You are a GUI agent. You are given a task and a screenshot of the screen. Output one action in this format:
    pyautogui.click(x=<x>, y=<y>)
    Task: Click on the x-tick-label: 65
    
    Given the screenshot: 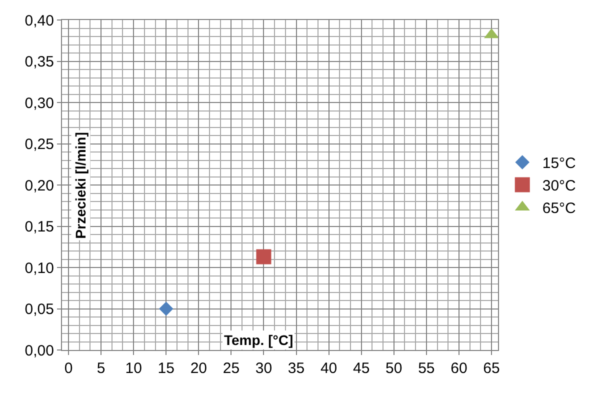 What is the action you would take?
    pyautogui.click(x=491, y=368)
    